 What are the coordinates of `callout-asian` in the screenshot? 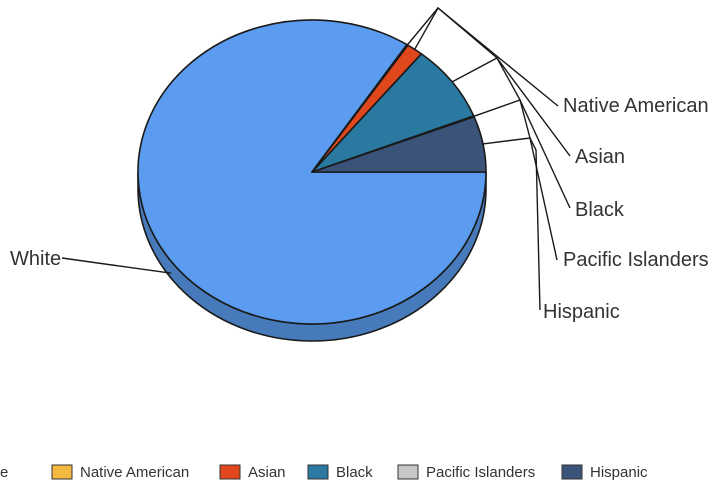 It's located at (492, 81).